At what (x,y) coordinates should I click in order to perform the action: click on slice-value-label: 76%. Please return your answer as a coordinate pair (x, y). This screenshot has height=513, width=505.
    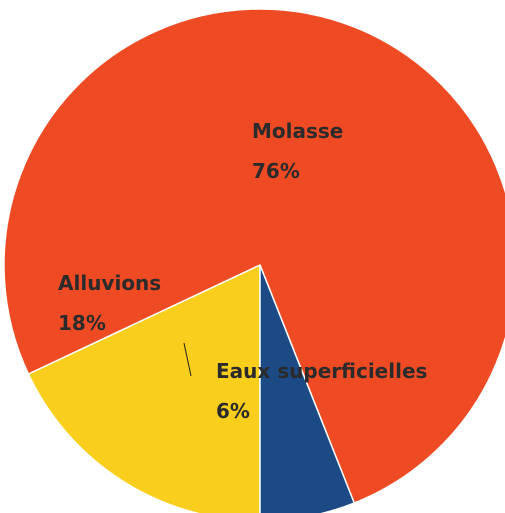
    Looking at the image, I should click on (276, 171).